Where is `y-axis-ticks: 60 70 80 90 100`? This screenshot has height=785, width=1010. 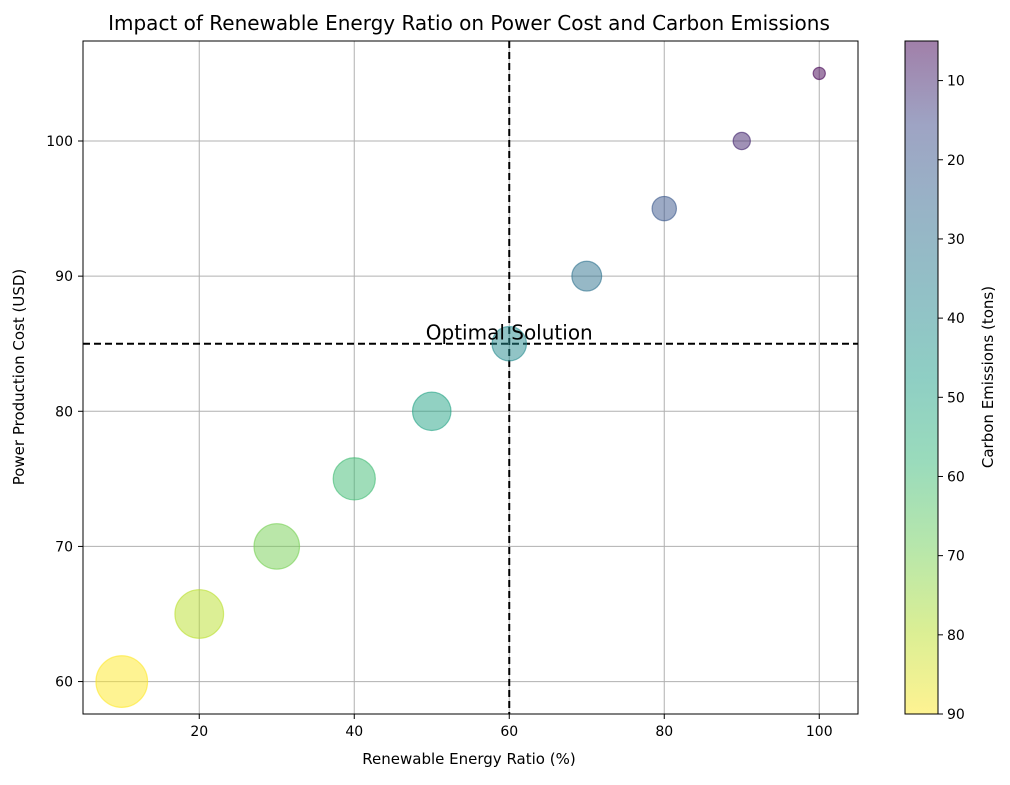 y-axis-ticks: 60 70 80 90 100 is located at coordinates (64, 412).